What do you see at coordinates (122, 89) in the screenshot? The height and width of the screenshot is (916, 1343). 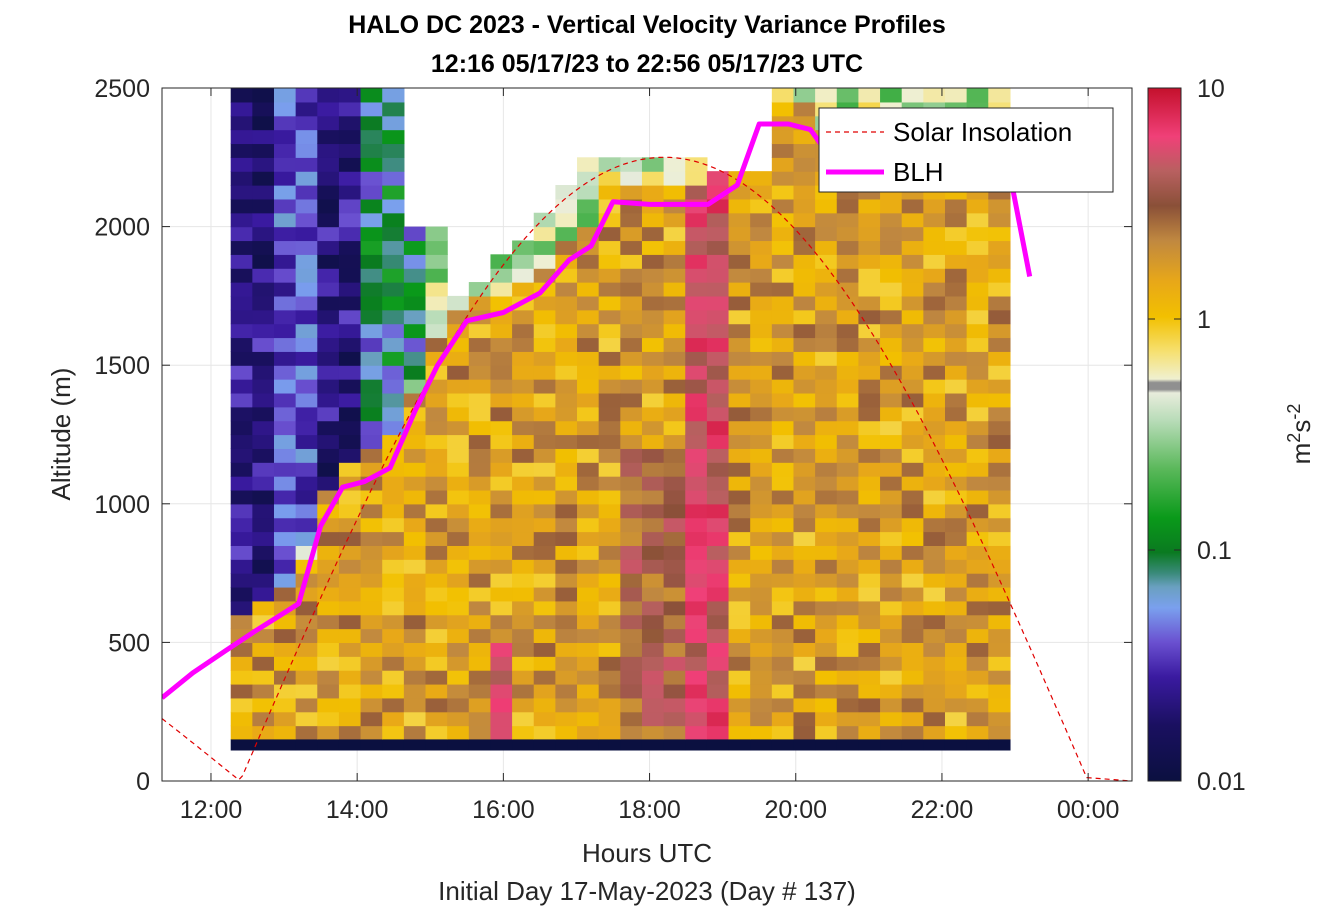 I see `y-tick-label: 2500` at bounding box center [122, 89].